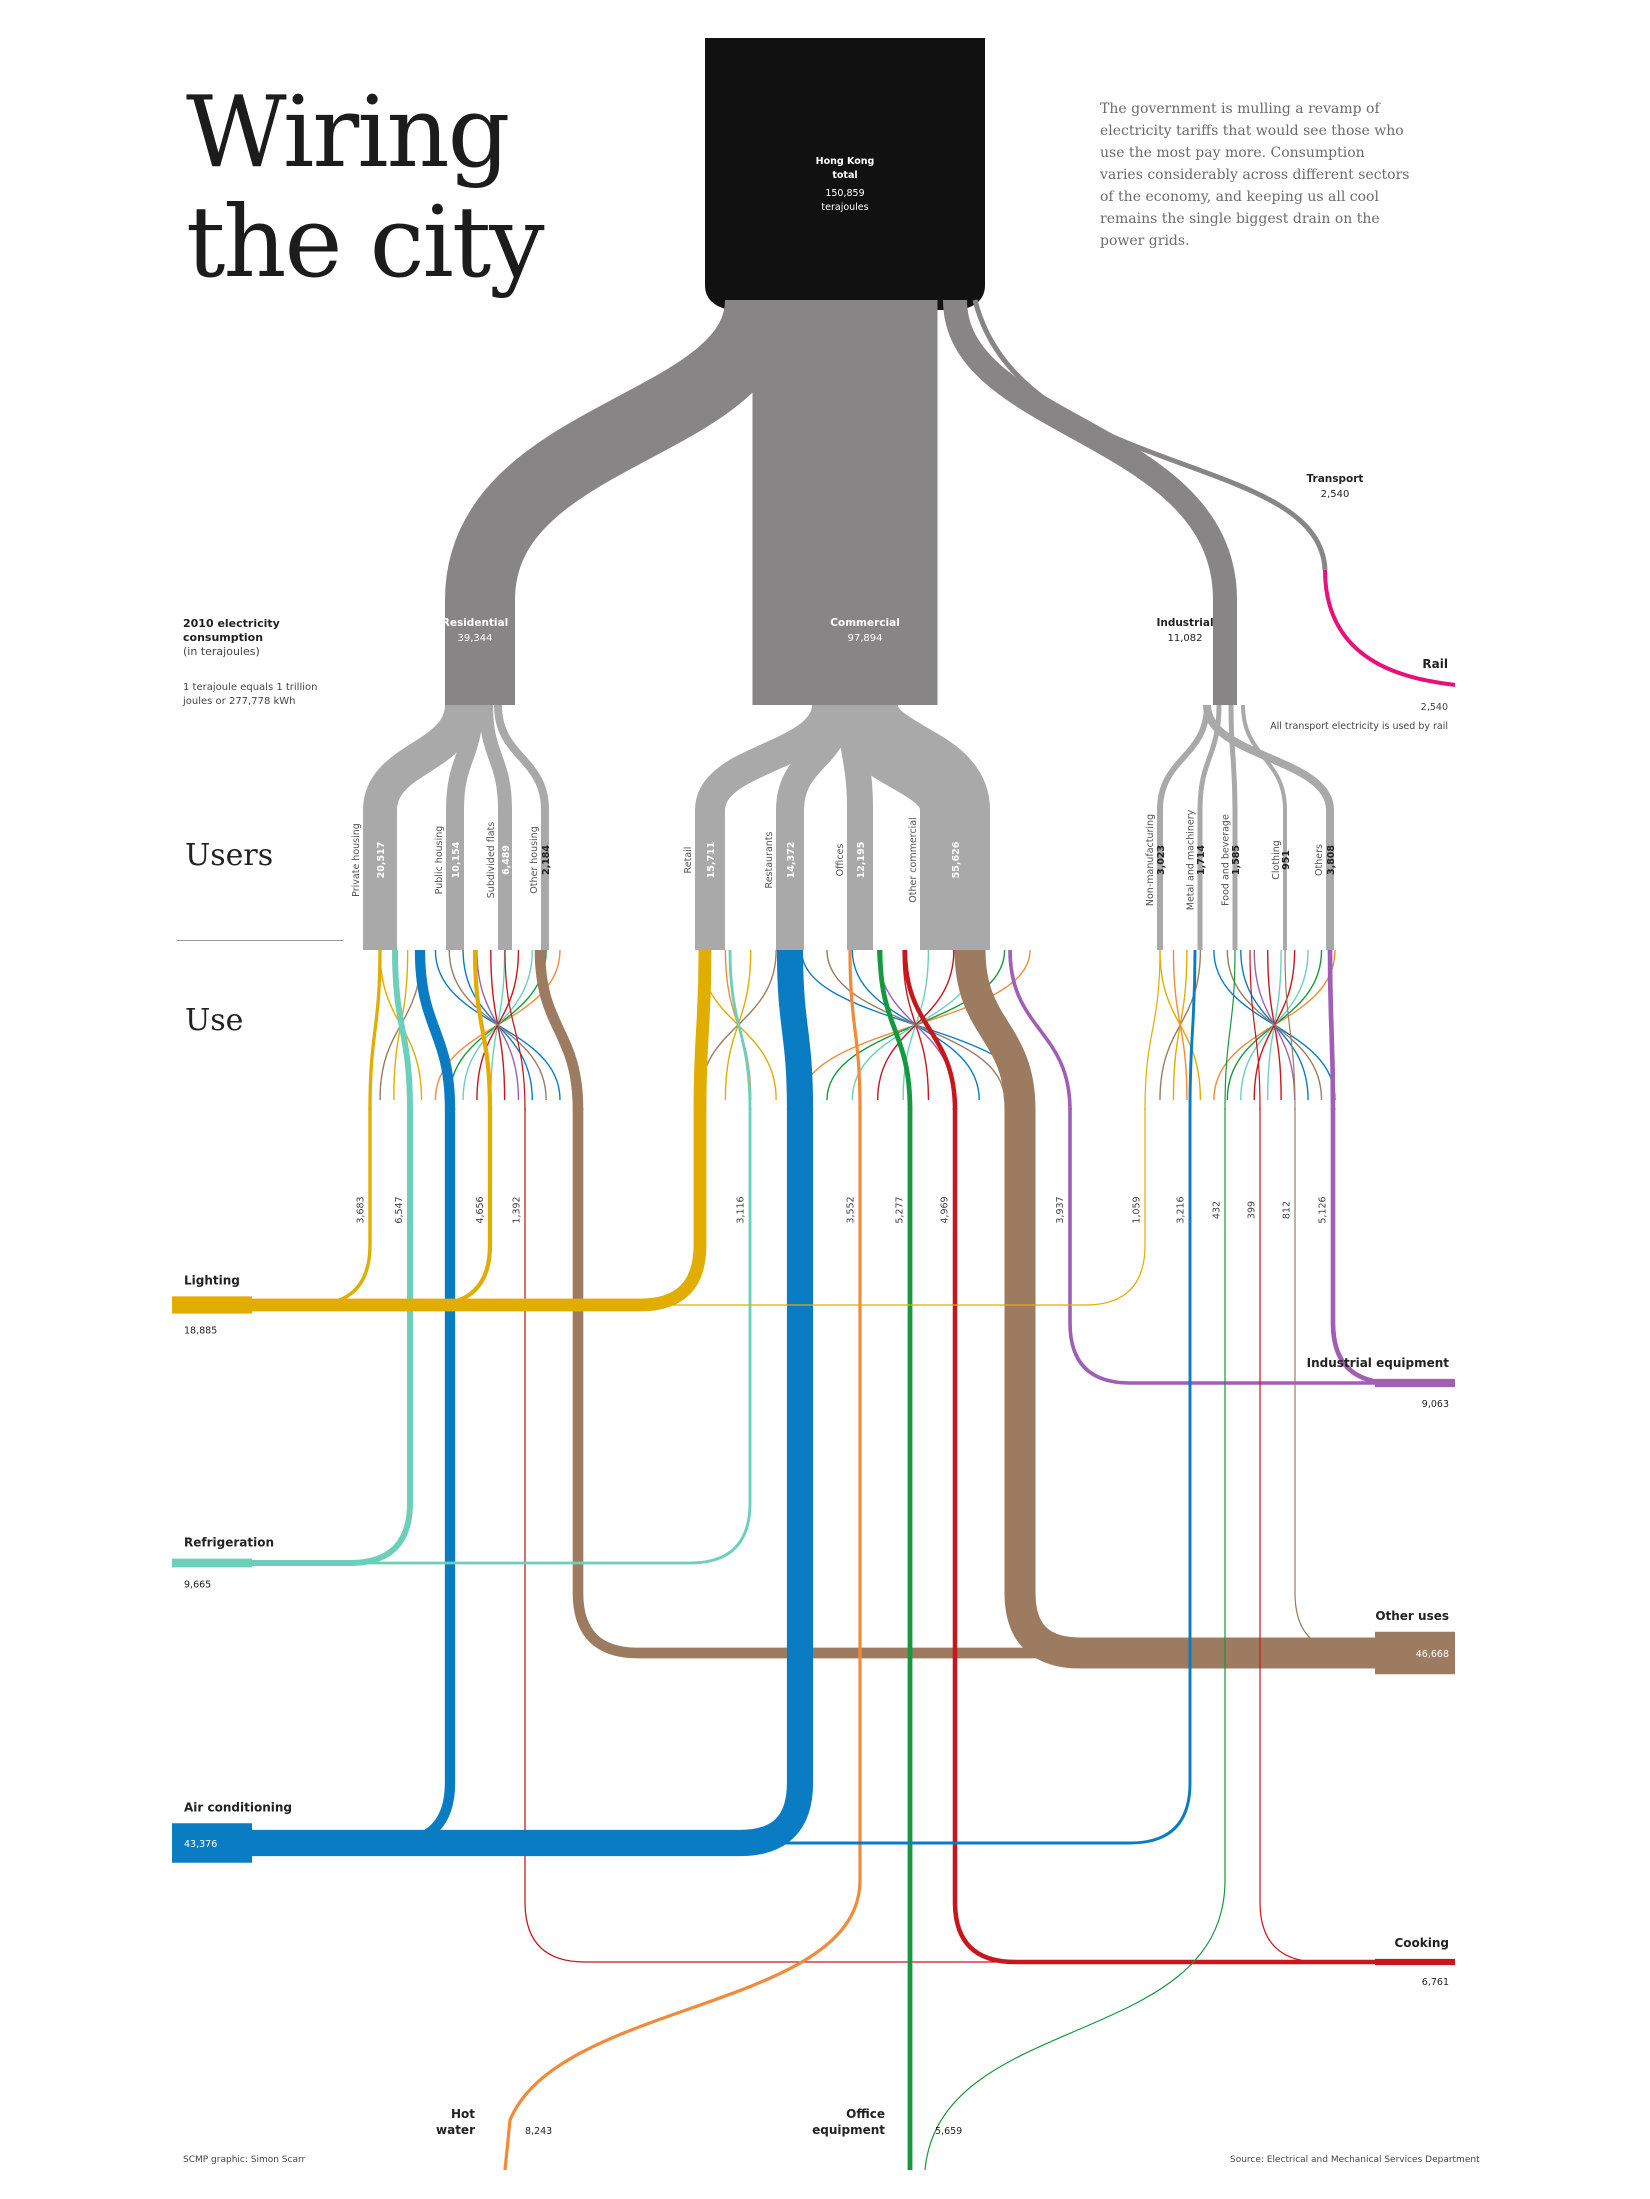 This screenshot has height=2199, width=1650. Describe the element at coordinates (475, 623) in the screenshot. I see `sector-name-residential: Residential` at that location.